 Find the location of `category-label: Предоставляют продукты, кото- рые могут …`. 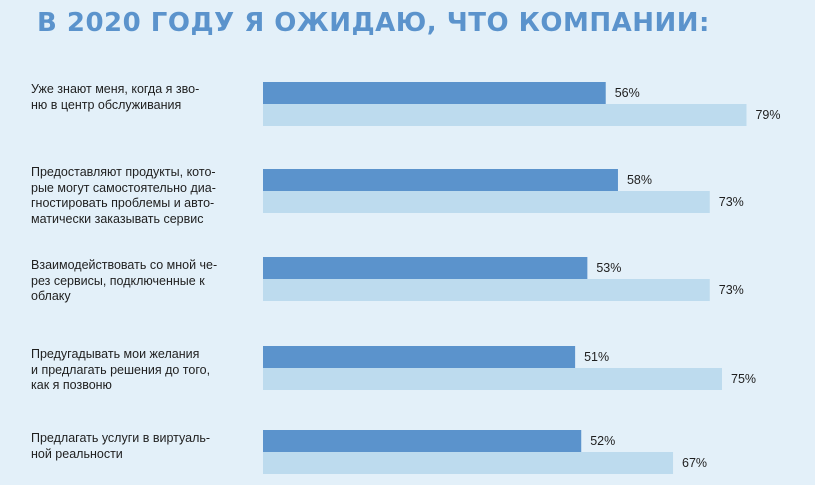

category-label: Предоставляют продукты, кото- рые могут … is located at coordinates (123, 195).